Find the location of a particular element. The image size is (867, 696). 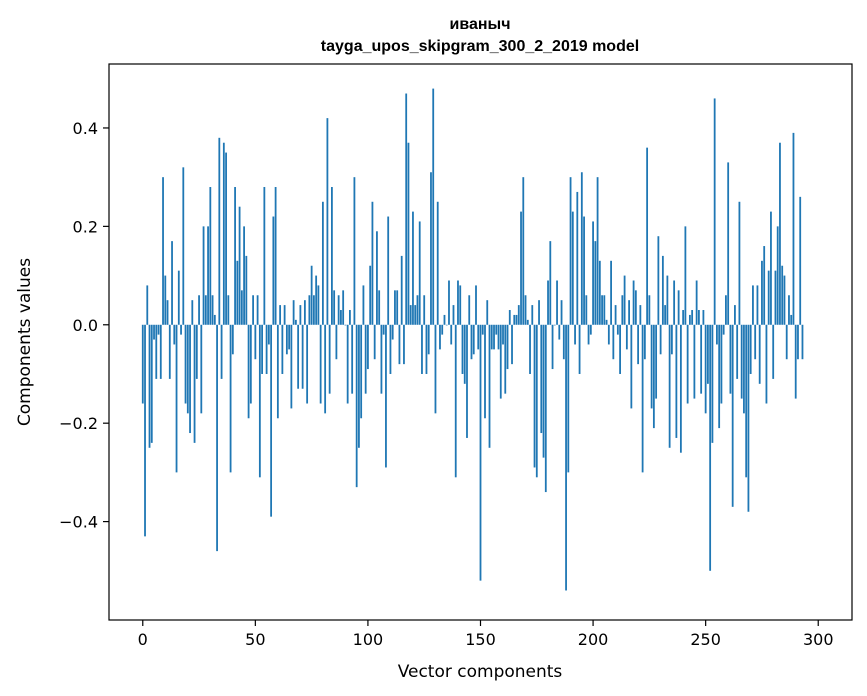

y-axis-ticks: −0.4 −0.2 0.0 0.2 0.4 is located at coordinates (84, 325).